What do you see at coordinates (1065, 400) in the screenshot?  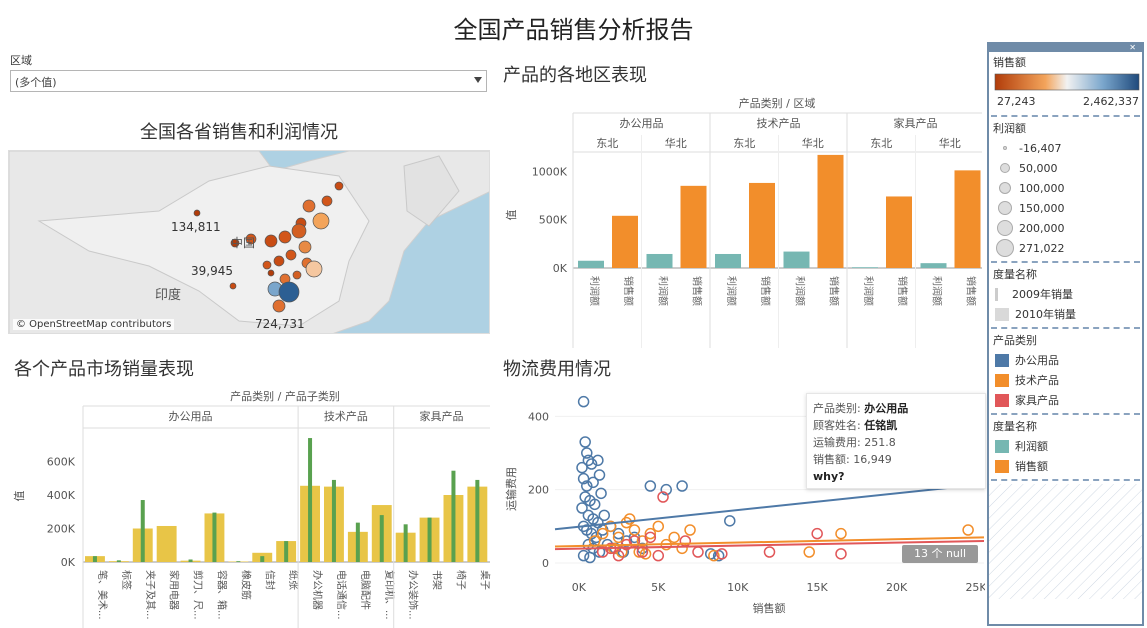 I see `legend-category-item: 家具产品` at bounding box center [1065, 400].